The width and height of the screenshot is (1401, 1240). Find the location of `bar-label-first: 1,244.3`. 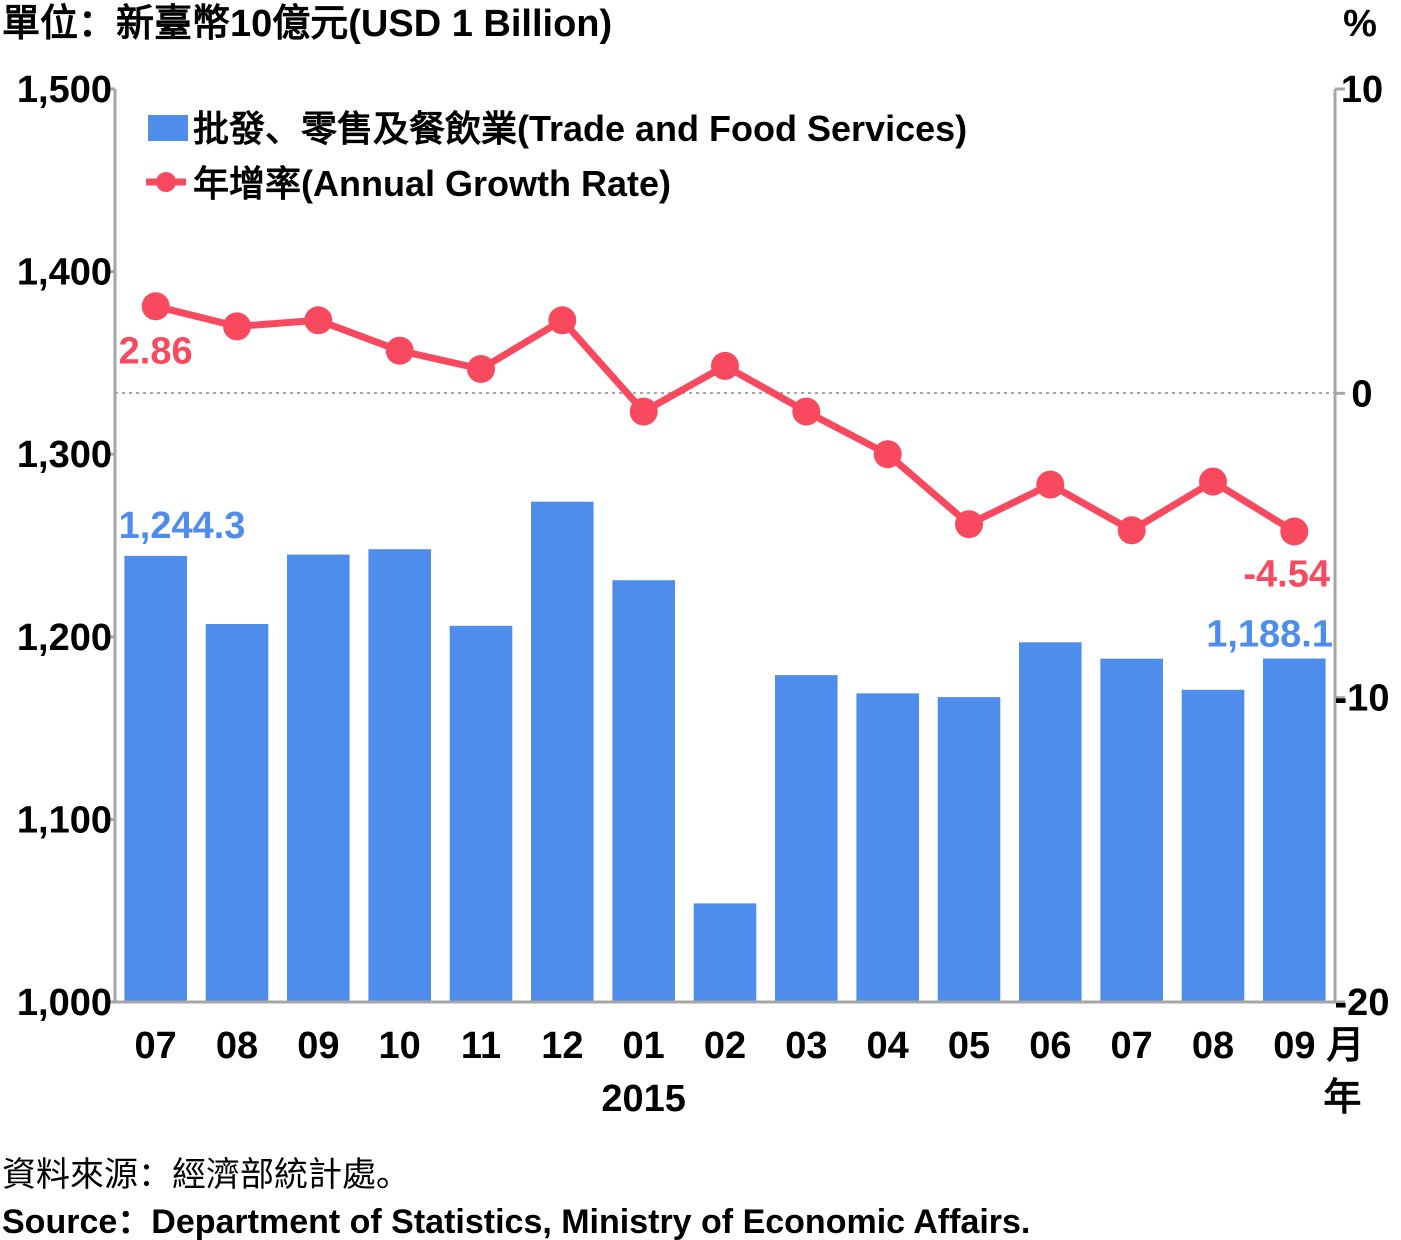

bar-label-first: 1,244.3 is located at coordinates (182, 526).